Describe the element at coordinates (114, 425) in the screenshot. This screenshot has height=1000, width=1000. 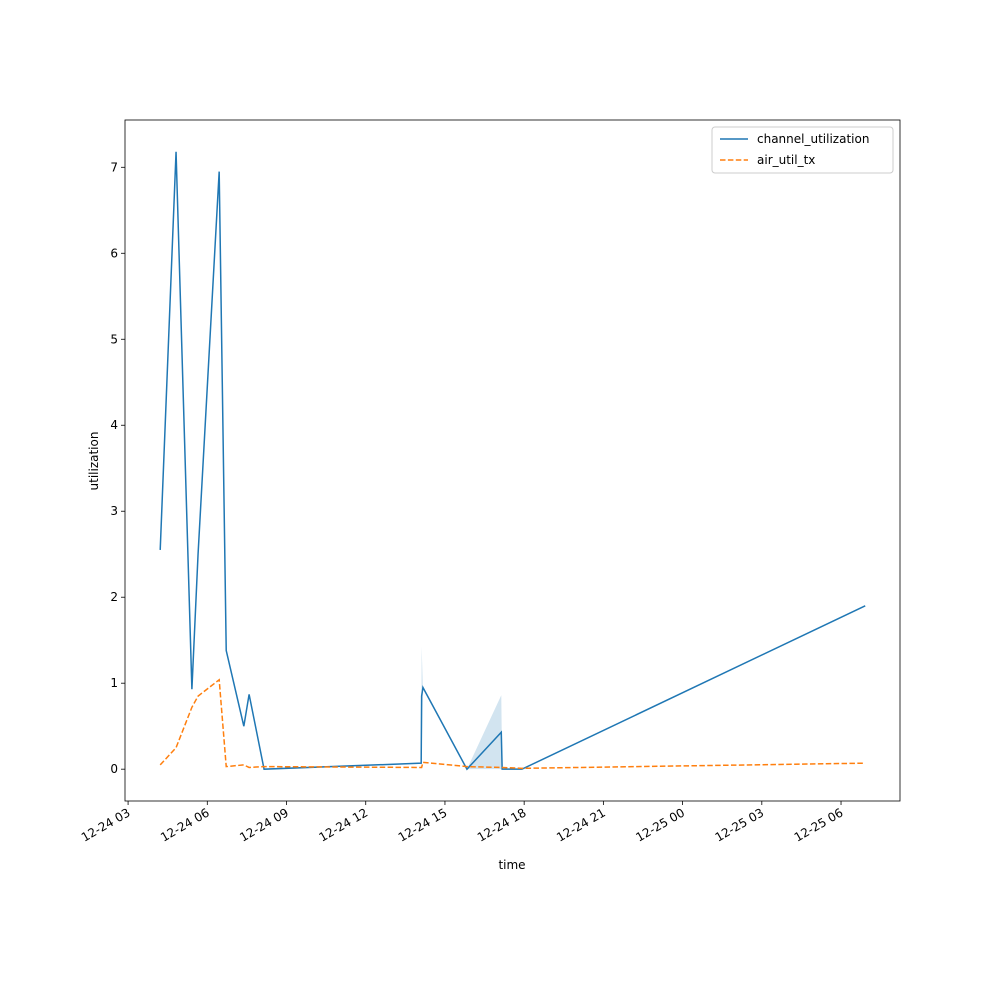
I see `y-tick-label: 4` at that location.